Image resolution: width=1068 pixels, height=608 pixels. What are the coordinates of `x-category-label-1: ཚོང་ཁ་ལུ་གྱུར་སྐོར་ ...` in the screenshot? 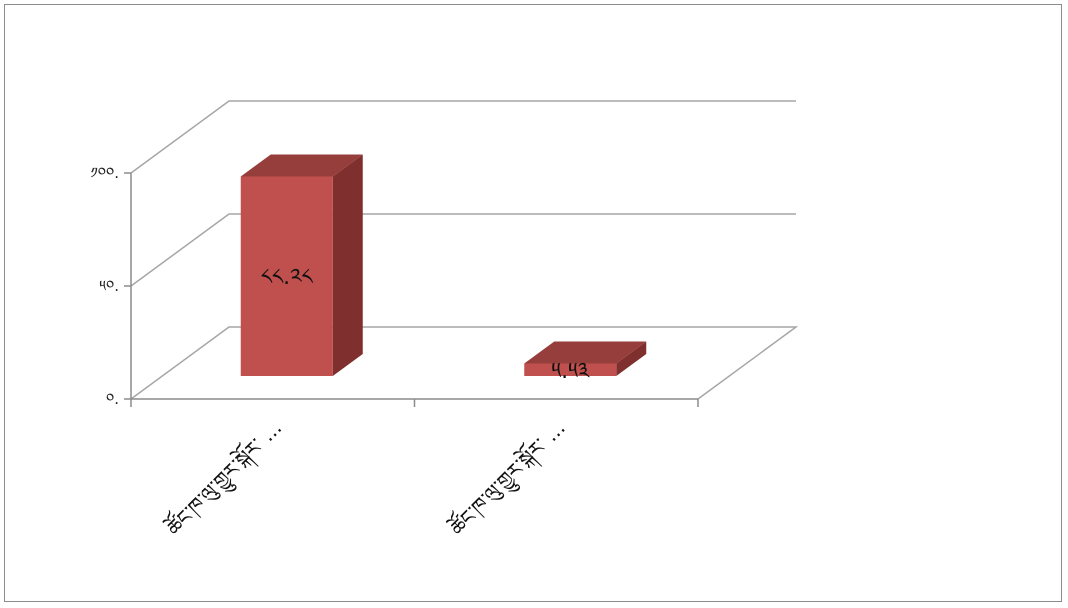 It's located at (508, 478).